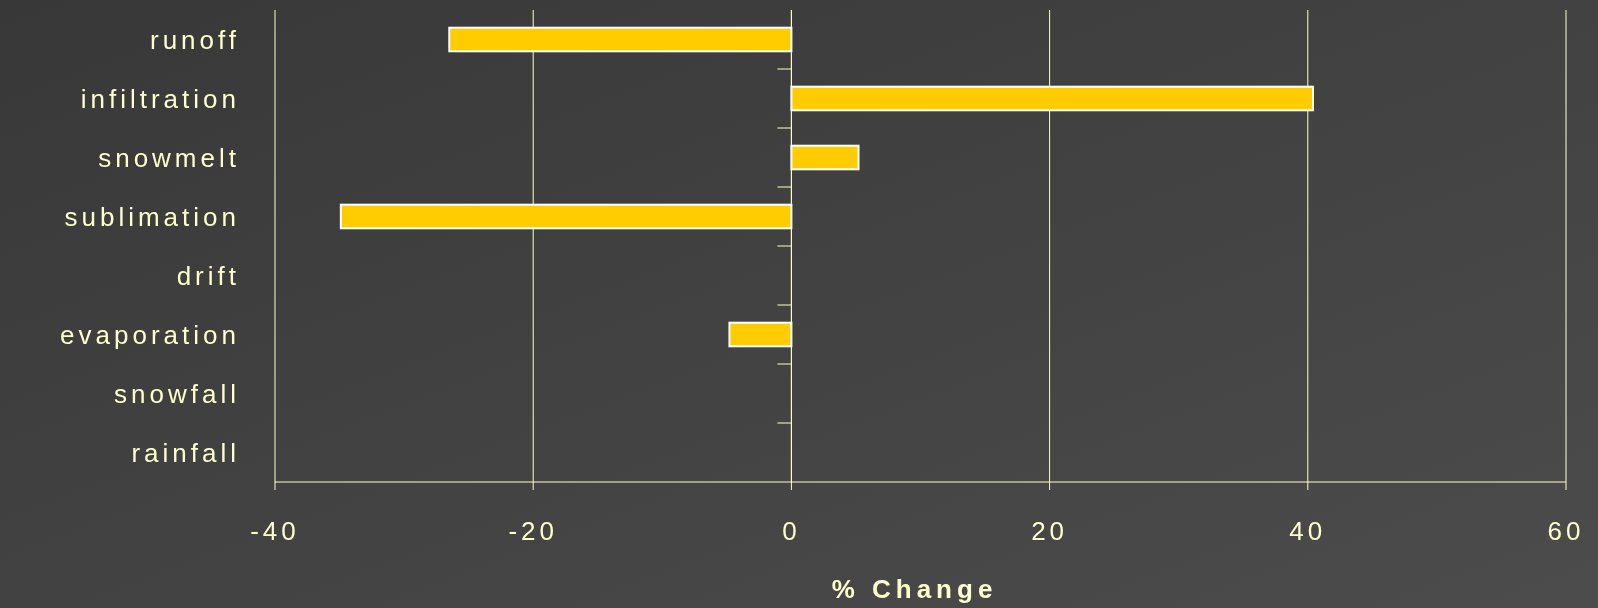 This screenshot has height=608, width=1598. What do you see at coordinates (275, 531) in the screenshot?
I see `x-tick-label: -40` at bounding box center [275, 531].